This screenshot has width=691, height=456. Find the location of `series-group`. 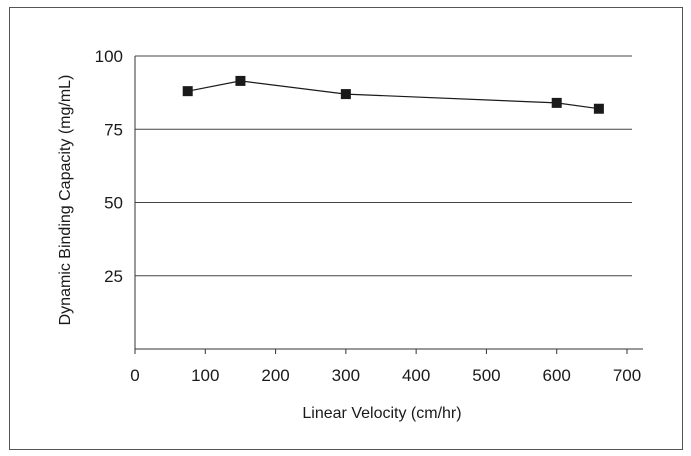

series-group is located at coordinates (393, 94).